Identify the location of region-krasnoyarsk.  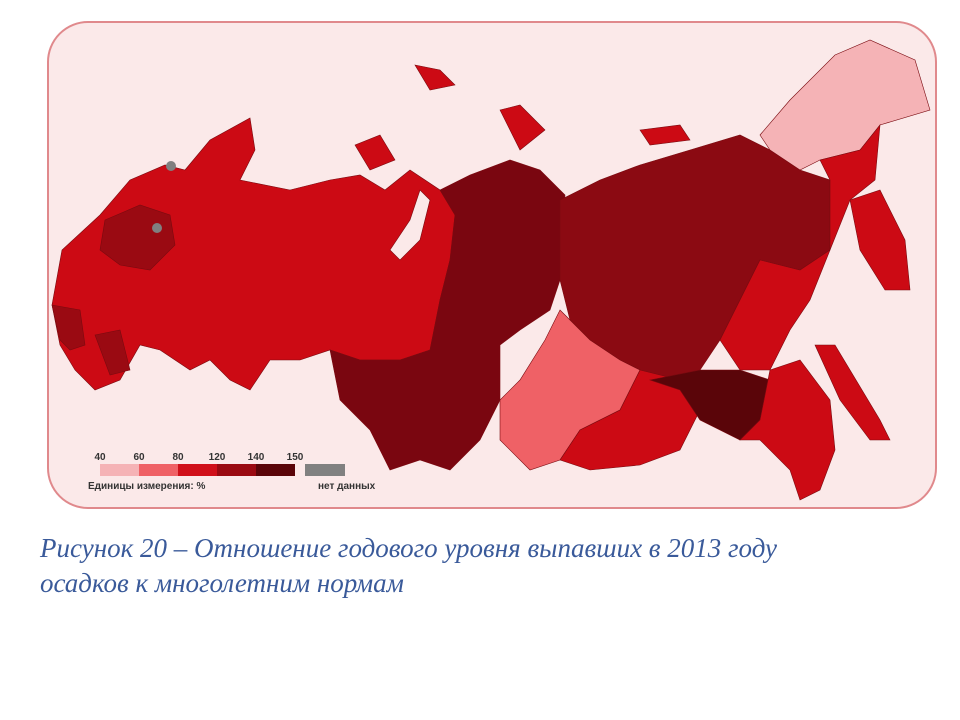
(447, 315).